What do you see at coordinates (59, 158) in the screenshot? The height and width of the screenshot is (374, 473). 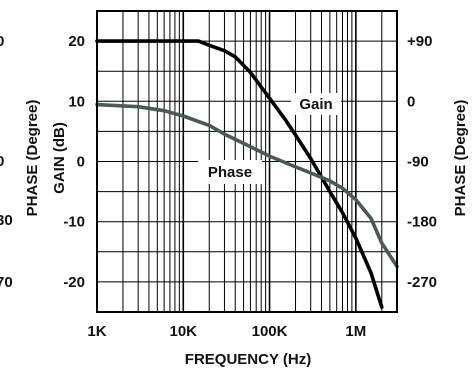 I see `y-axis-title: GAIN (dB)` at bounding box center [59, 158].